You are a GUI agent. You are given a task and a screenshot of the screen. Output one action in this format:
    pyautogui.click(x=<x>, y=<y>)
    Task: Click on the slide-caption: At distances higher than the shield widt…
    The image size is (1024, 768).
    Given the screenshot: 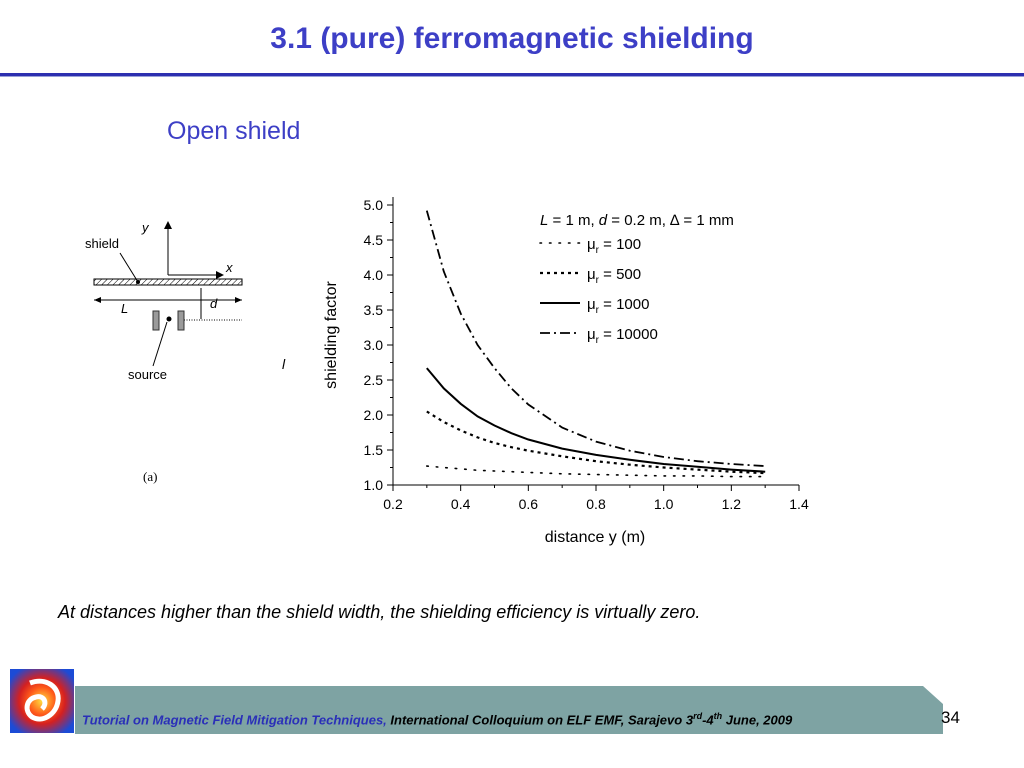 What is the action you would take?
    pyautogui.click(x=379, y=612)
    